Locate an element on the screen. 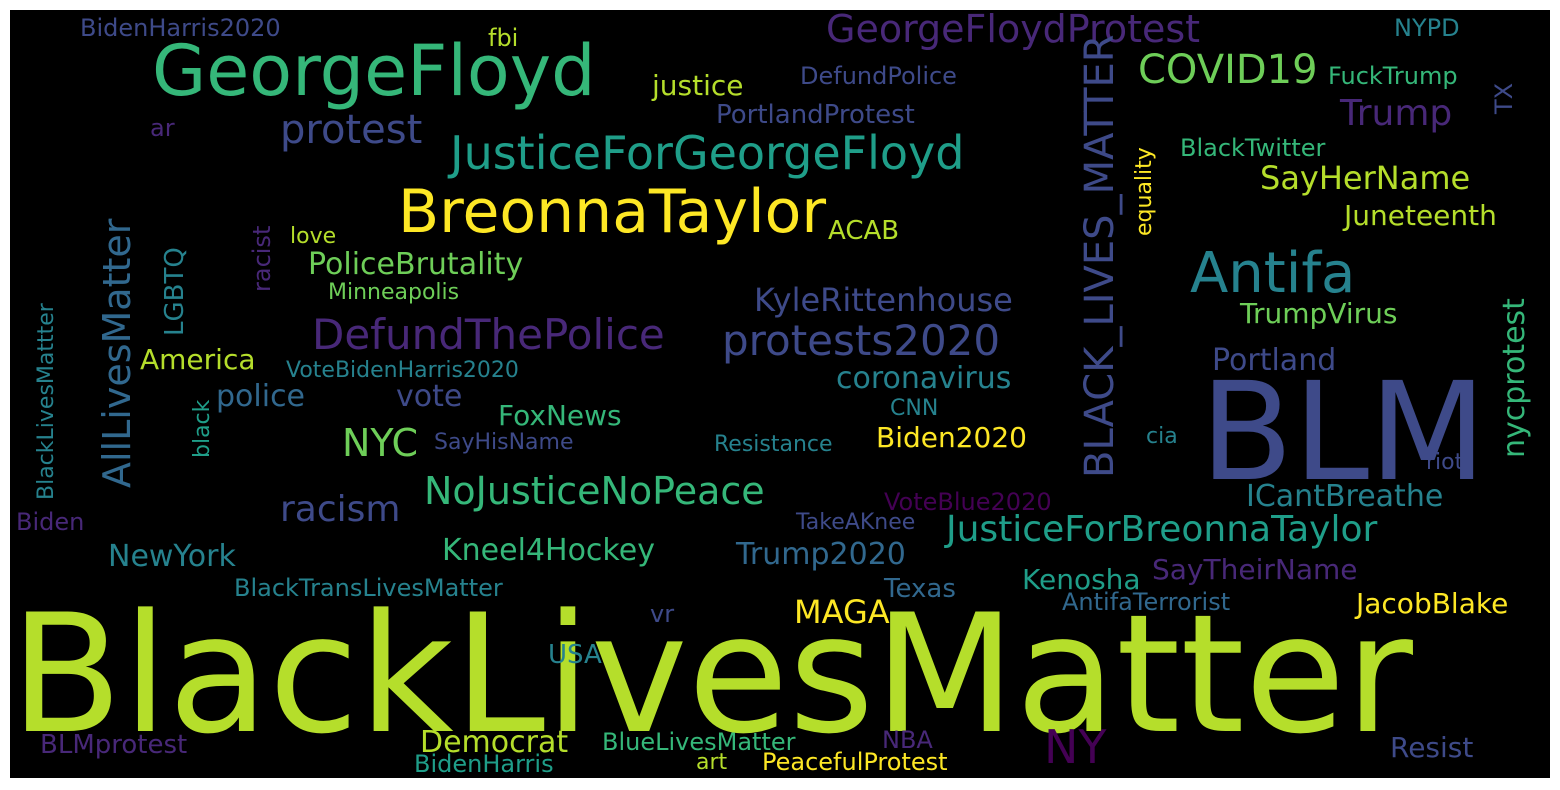 This screenshot has height=790, width=1560. word-justice: justice is located at coordinates (698, 85).